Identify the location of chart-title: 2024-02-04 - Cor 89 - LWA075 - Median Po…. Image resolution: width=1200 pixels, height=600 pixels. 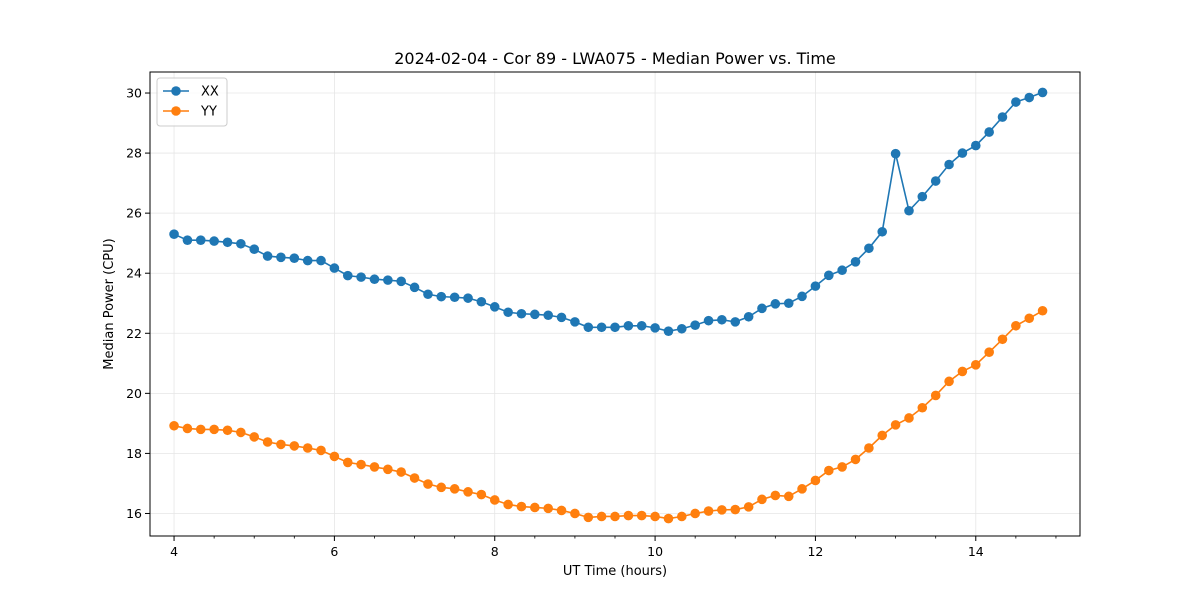
(615, 58).